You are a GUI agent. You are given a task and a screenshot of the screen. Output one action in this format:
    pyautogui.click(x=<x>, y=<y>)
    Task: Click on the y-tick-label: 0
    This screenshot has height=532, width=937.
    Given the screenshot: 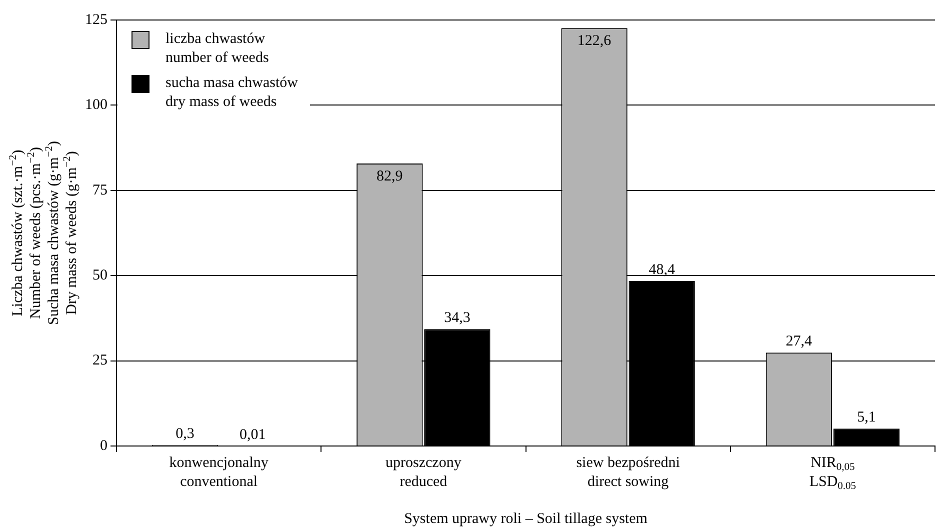 What is the action you would take?
    pyautogui.click(x=104, y=446)
    